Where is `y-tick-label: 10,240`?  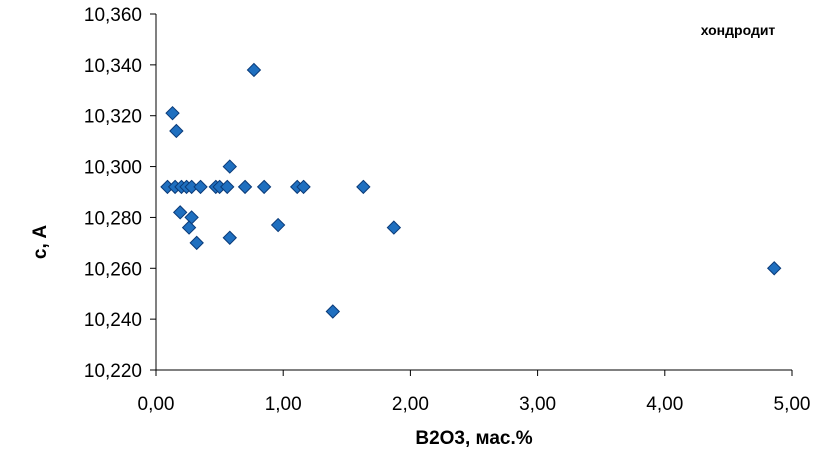 y-tick-label: 10,240 is located at coordinates (113, 320).